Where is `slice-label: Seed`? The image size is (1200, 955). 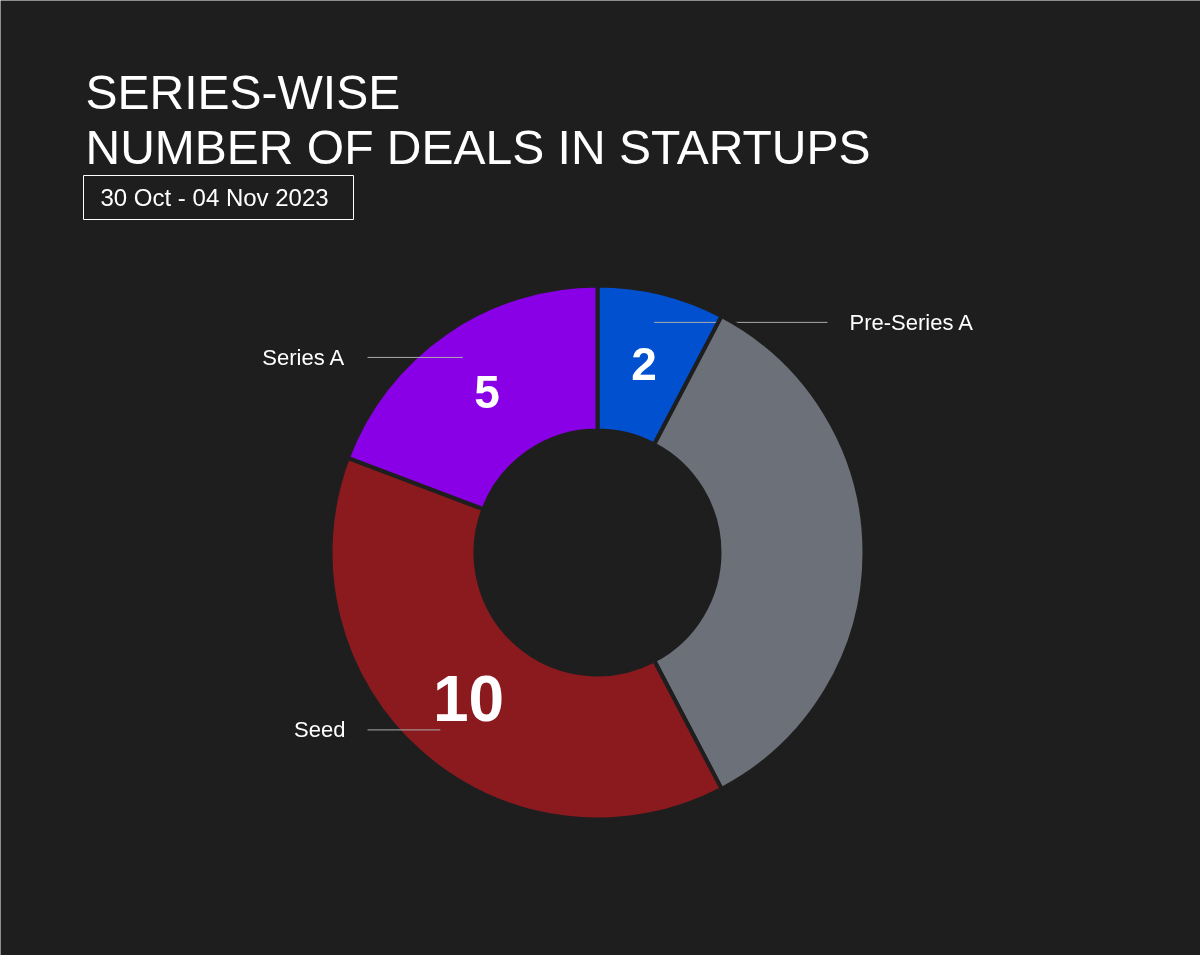 slice-label: Seed is located at coordinates (320, 730).